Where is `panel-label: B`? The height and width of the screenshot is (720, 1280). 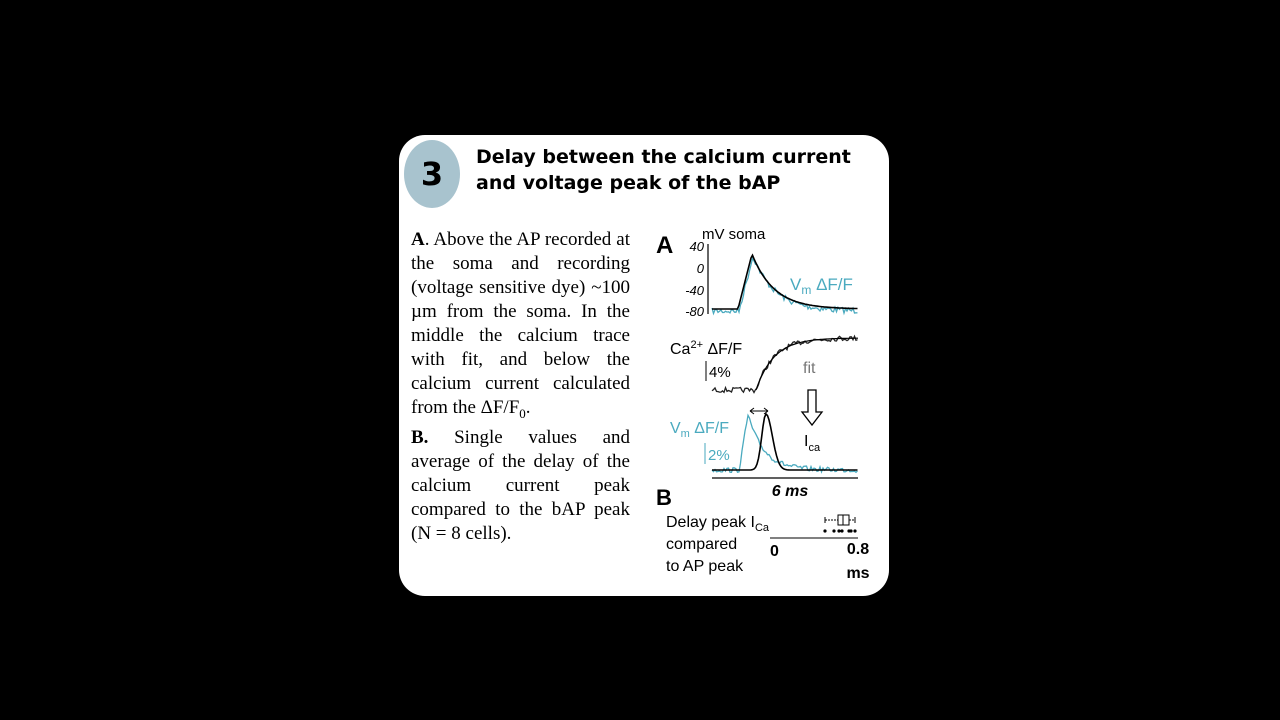
panel-label: B is located at coordinates (664, 497).